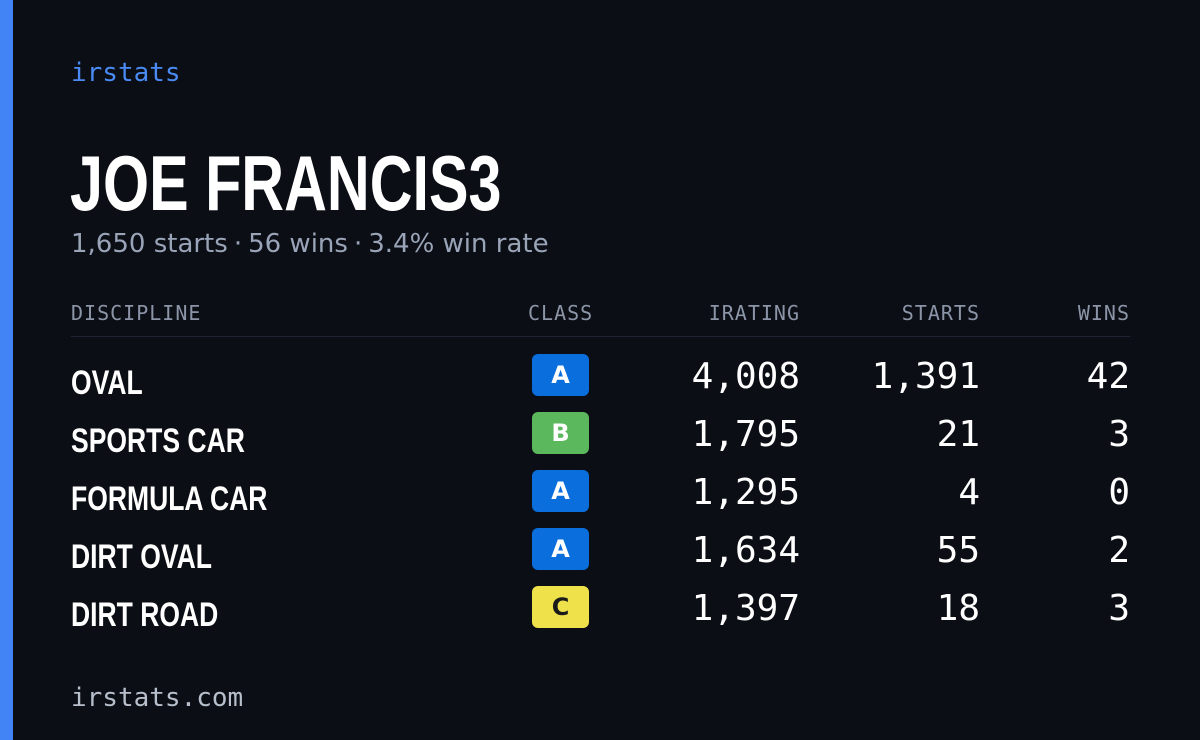 The image size is (1200, 740). What do you see at coordinates (745, 492) in the screenshot?
I see `irating-value: 1,295` at bounding box center [745, 492].